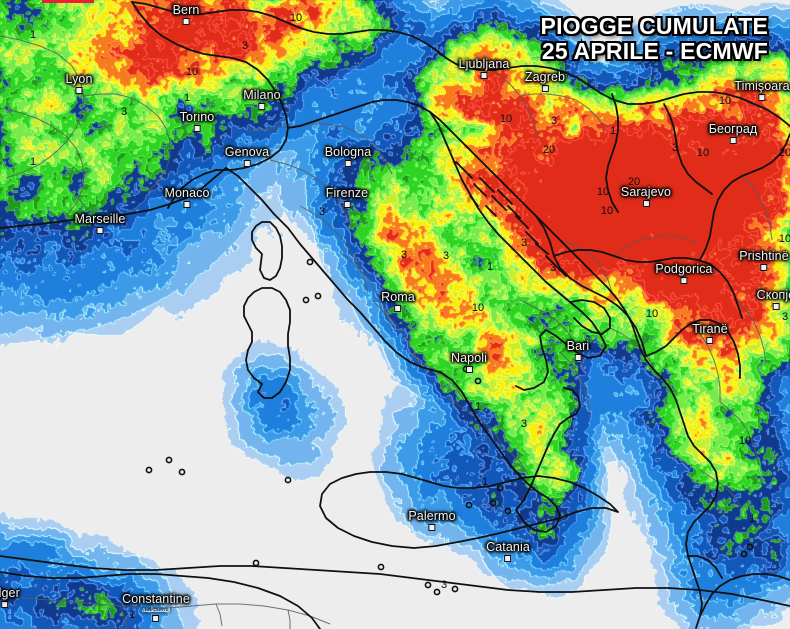 The width and height of the screenshot is (790, 629). I want to click on city-name: Београд, so click(733, 129).